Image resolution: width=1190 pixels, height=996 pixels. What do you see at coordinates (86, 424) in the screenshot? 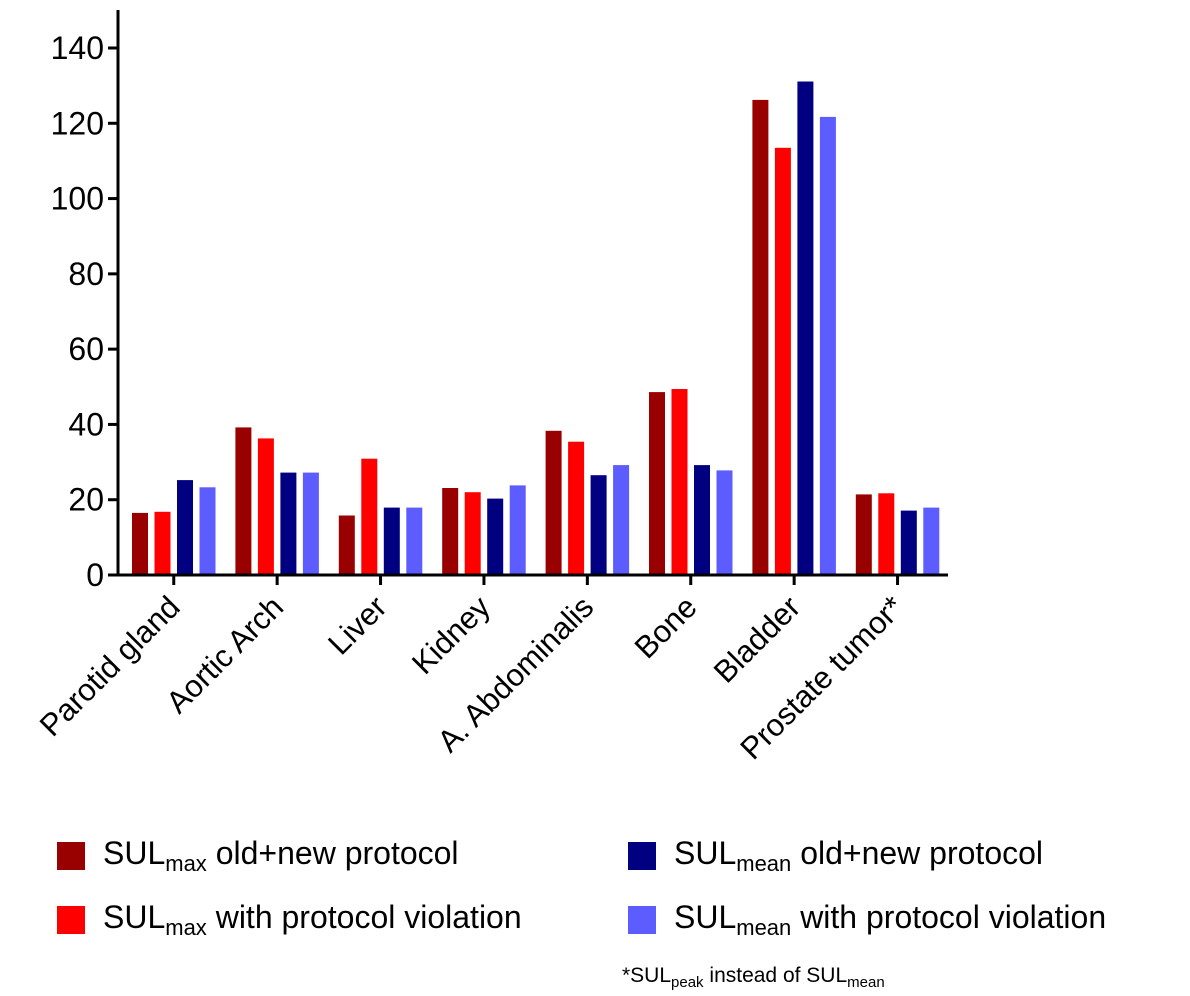
I see `y-tick-label: 40` at bounding box center [86, 424].